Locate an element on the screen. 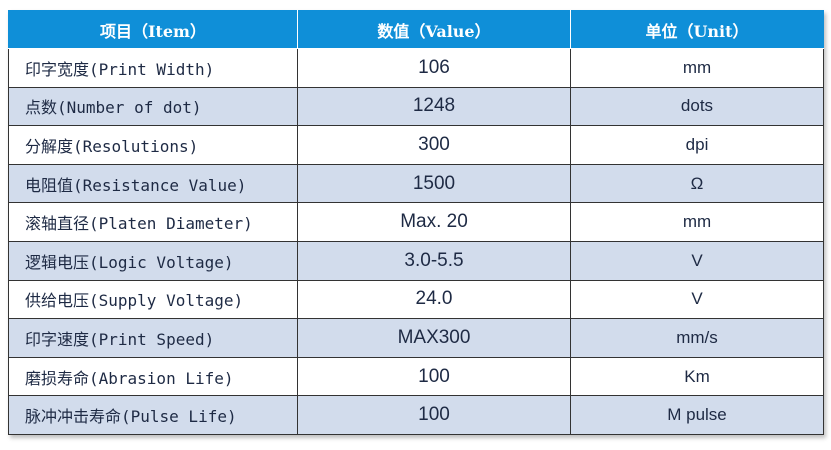  unit-cell: M pulse is located at coordinates (697, 415).